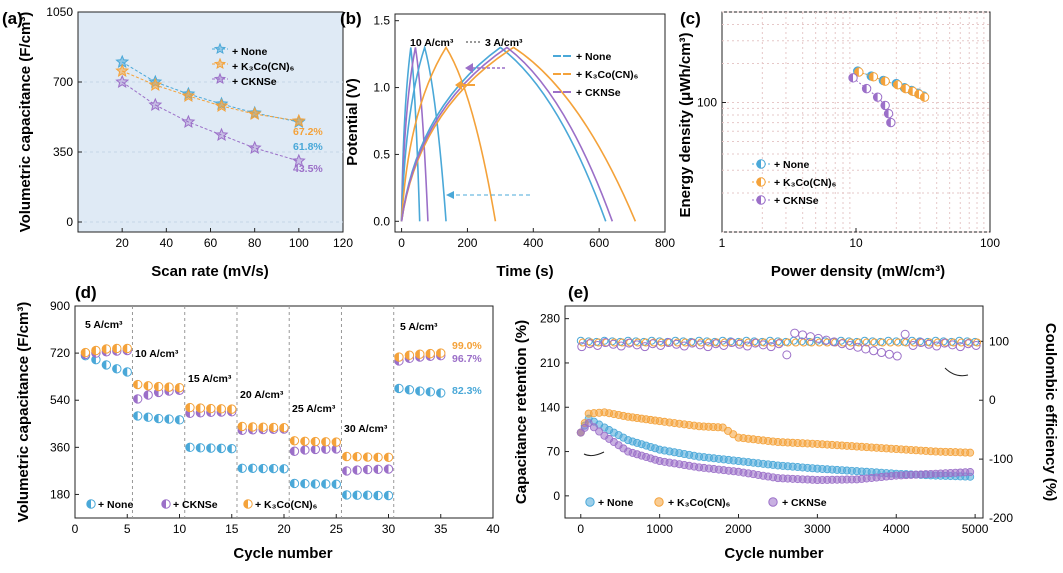  Describe the element at coordinates (210, 122) in the screenshot. I see `panel-a-plot-frame` at that location.